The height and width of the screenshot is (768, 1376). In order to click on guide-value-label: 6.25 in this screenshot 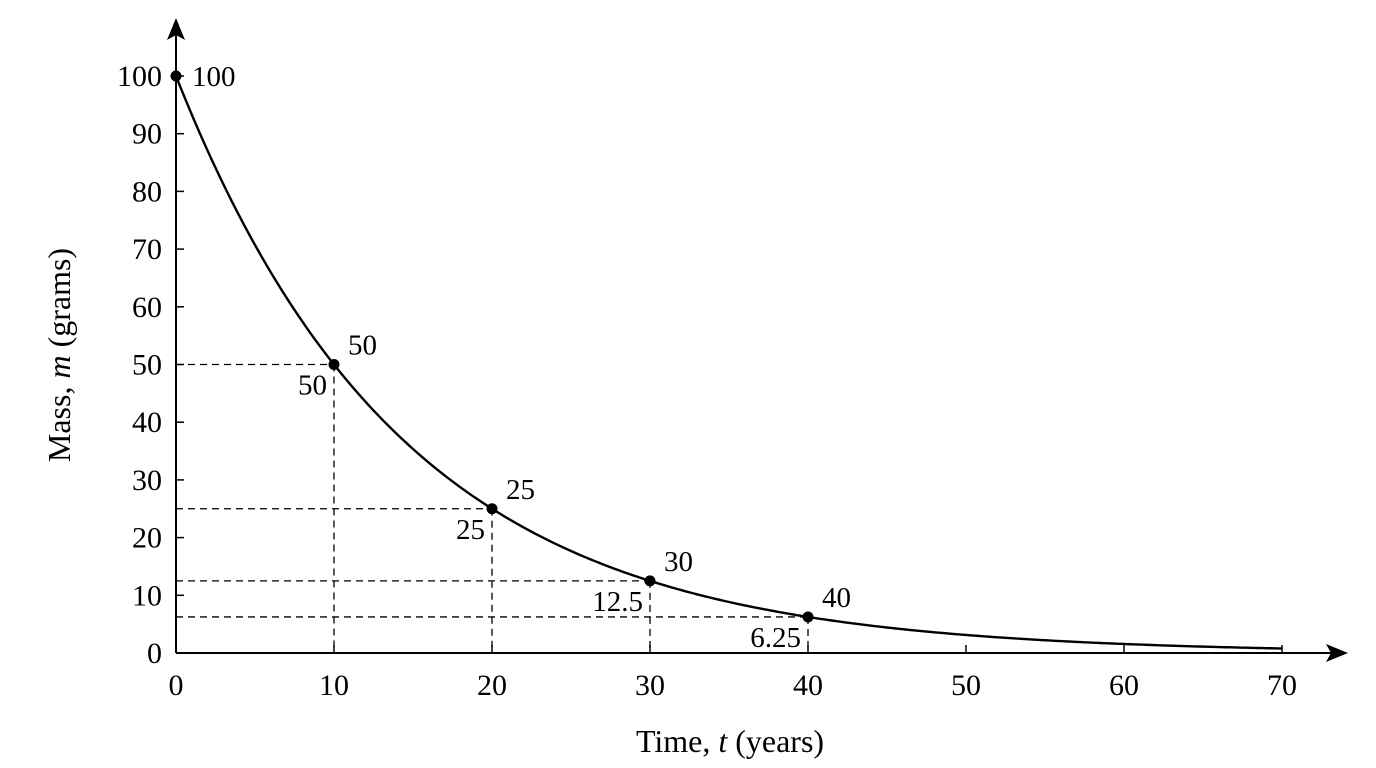, I will do `click(775, 638)`.